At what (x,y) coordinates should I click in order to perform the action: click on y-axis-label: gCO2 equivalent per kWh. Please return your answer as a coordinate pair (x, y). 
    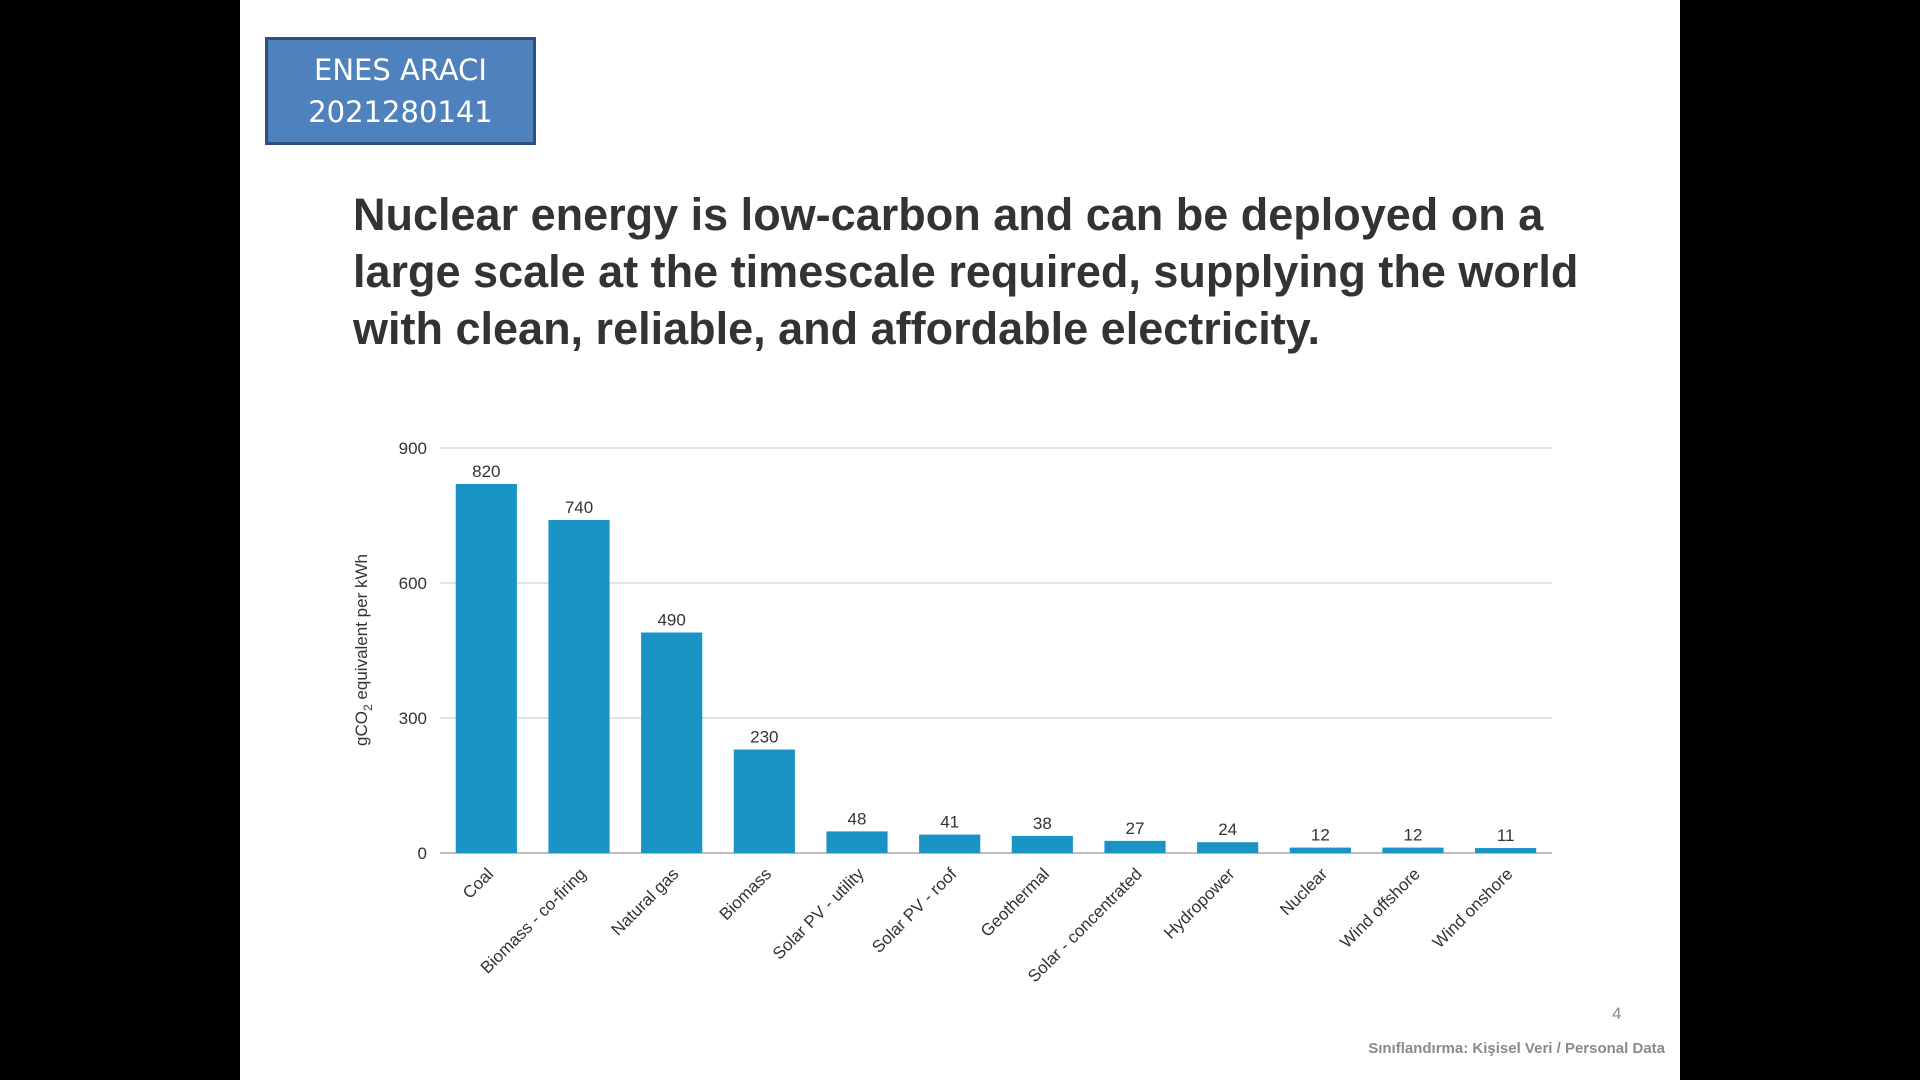
    Looking at the image, I should click on (363, 650).